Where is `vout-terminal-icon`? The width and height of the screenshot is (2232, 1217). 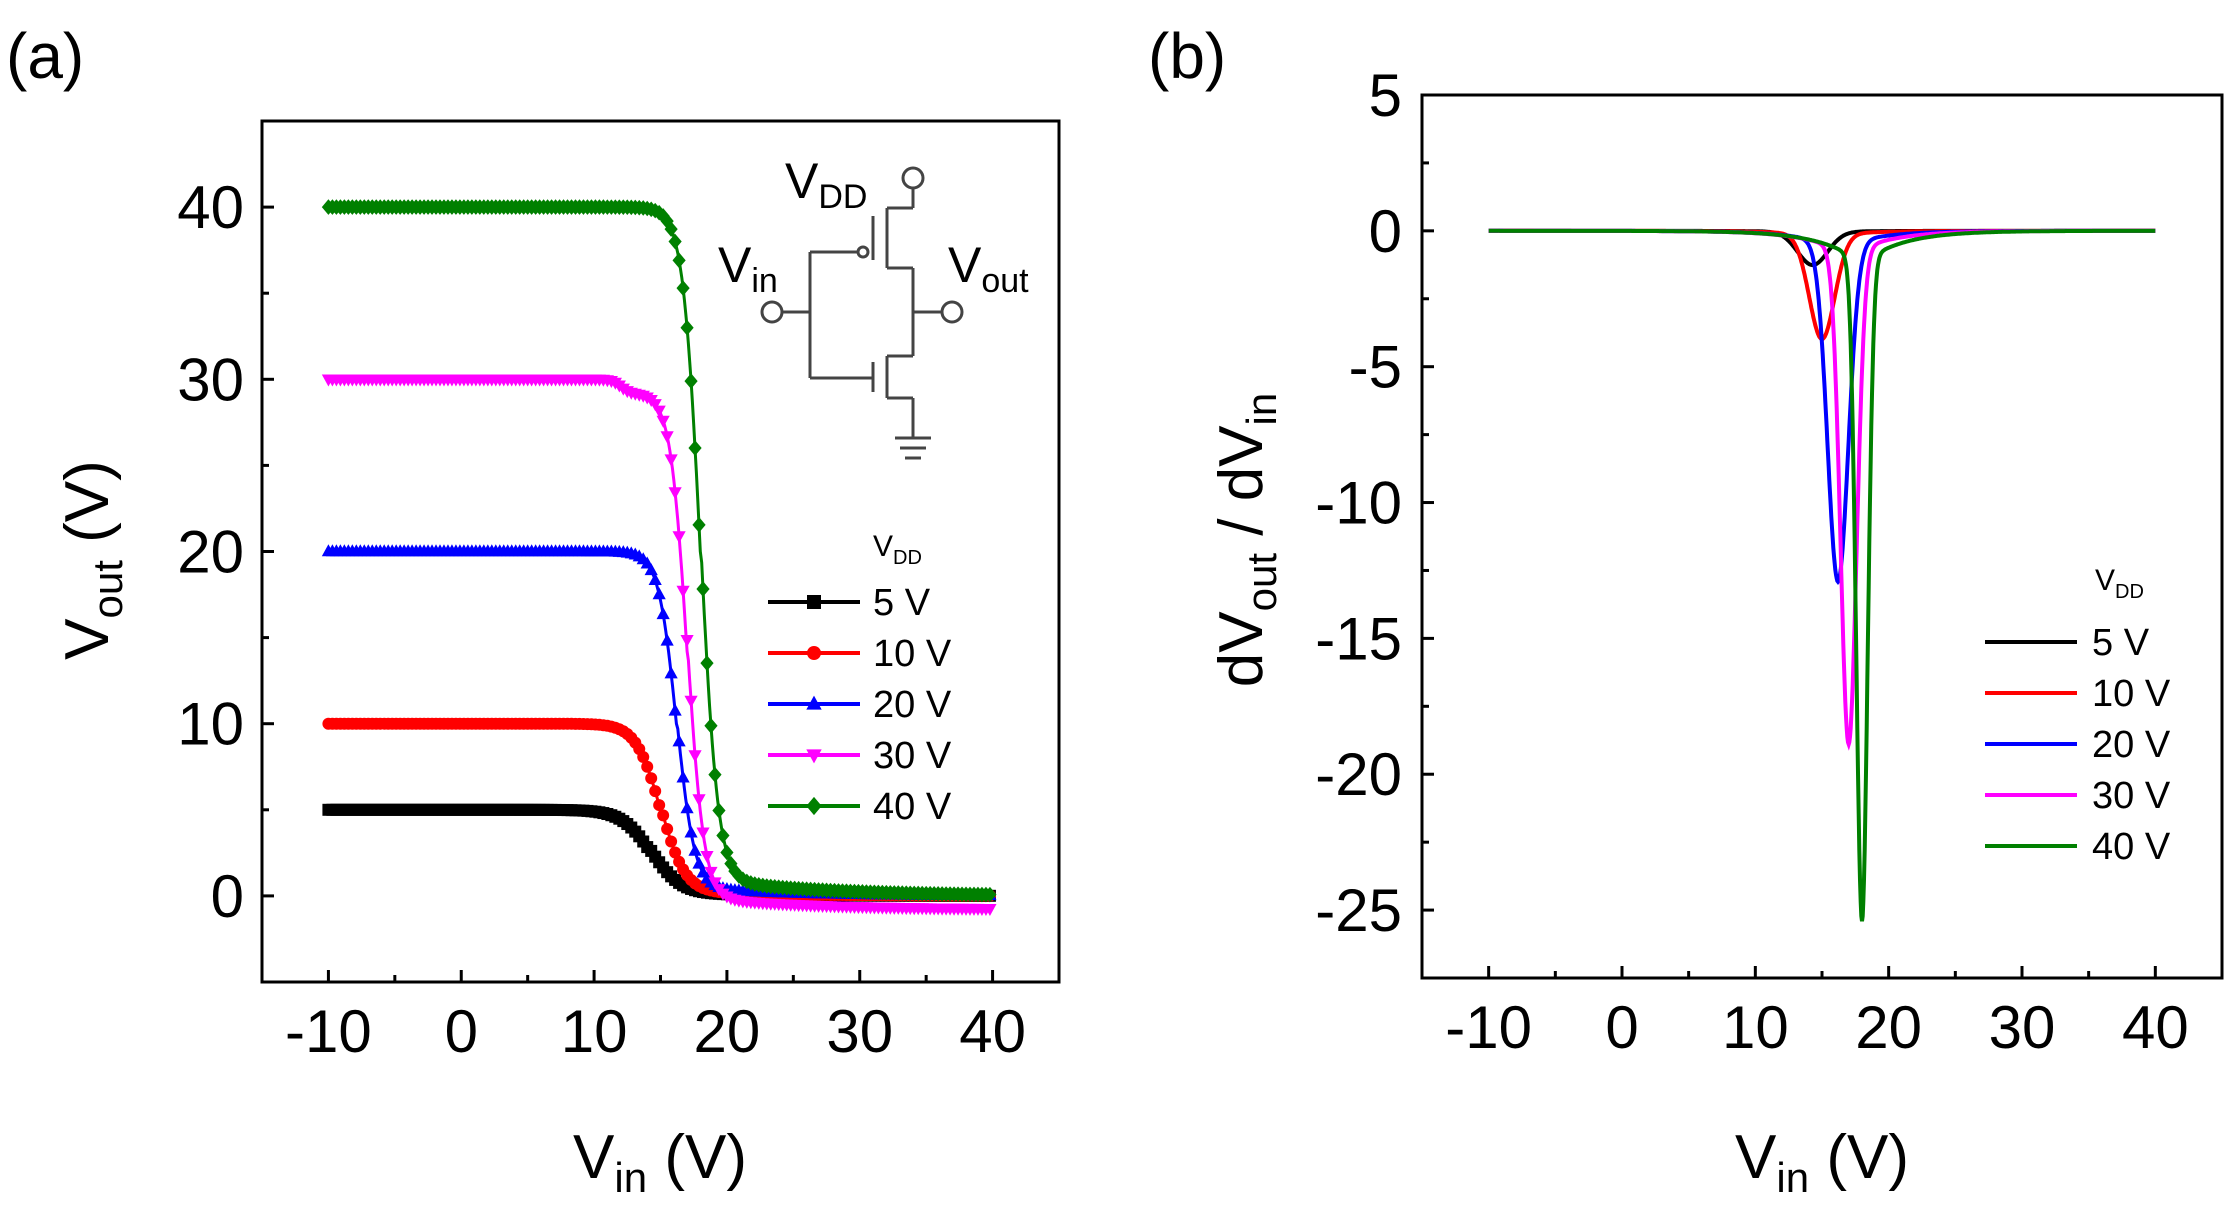 vout-terminal-icon is located at coordinates (952, 312).